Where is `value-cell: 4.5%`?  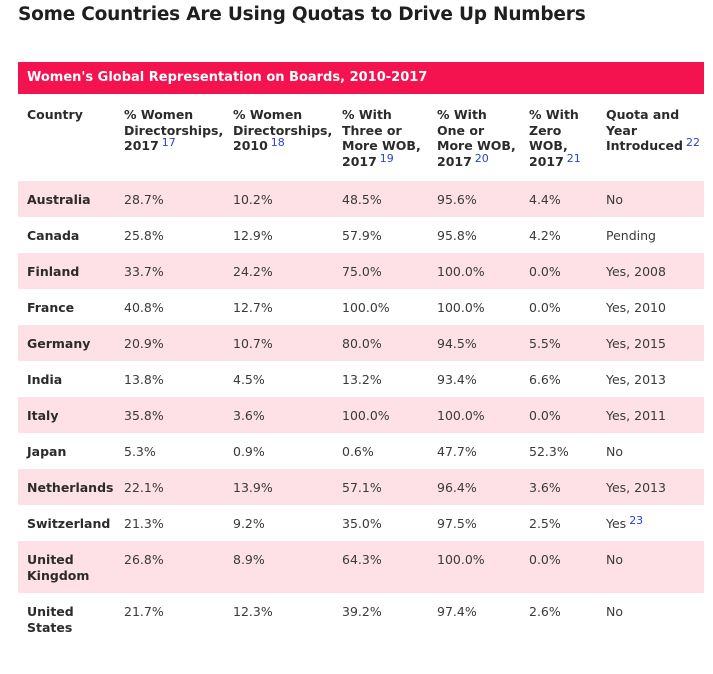
value-cell: 4.5% is located at coordinates (278, 379).